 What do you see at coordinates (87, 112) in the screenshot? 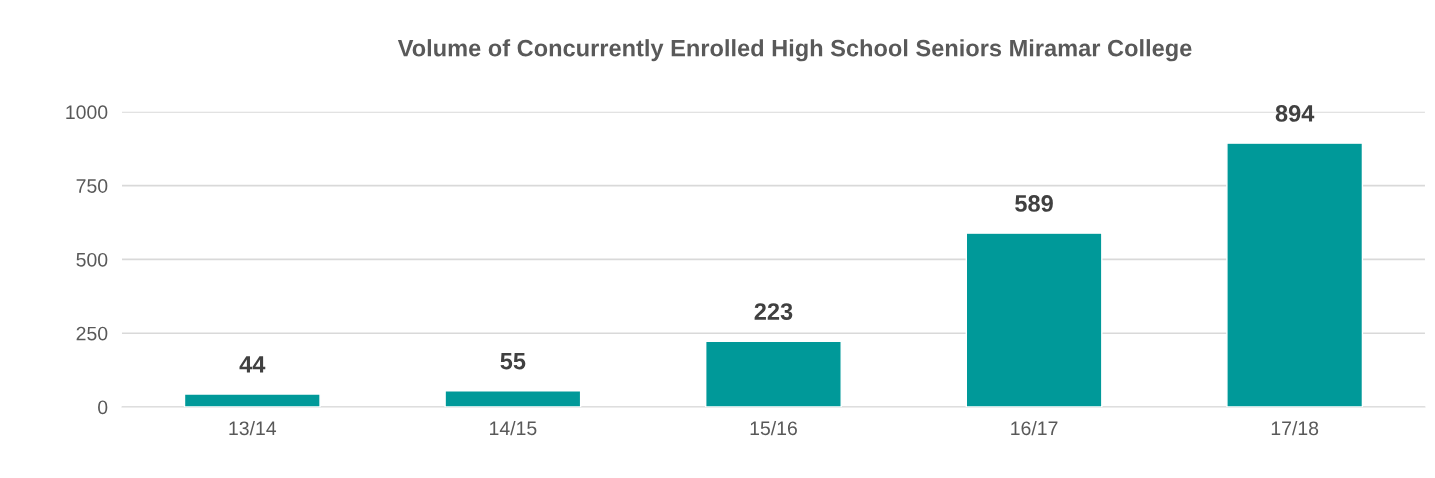
I see `y-tick-label: 1000` at bounding box center [87, 112].